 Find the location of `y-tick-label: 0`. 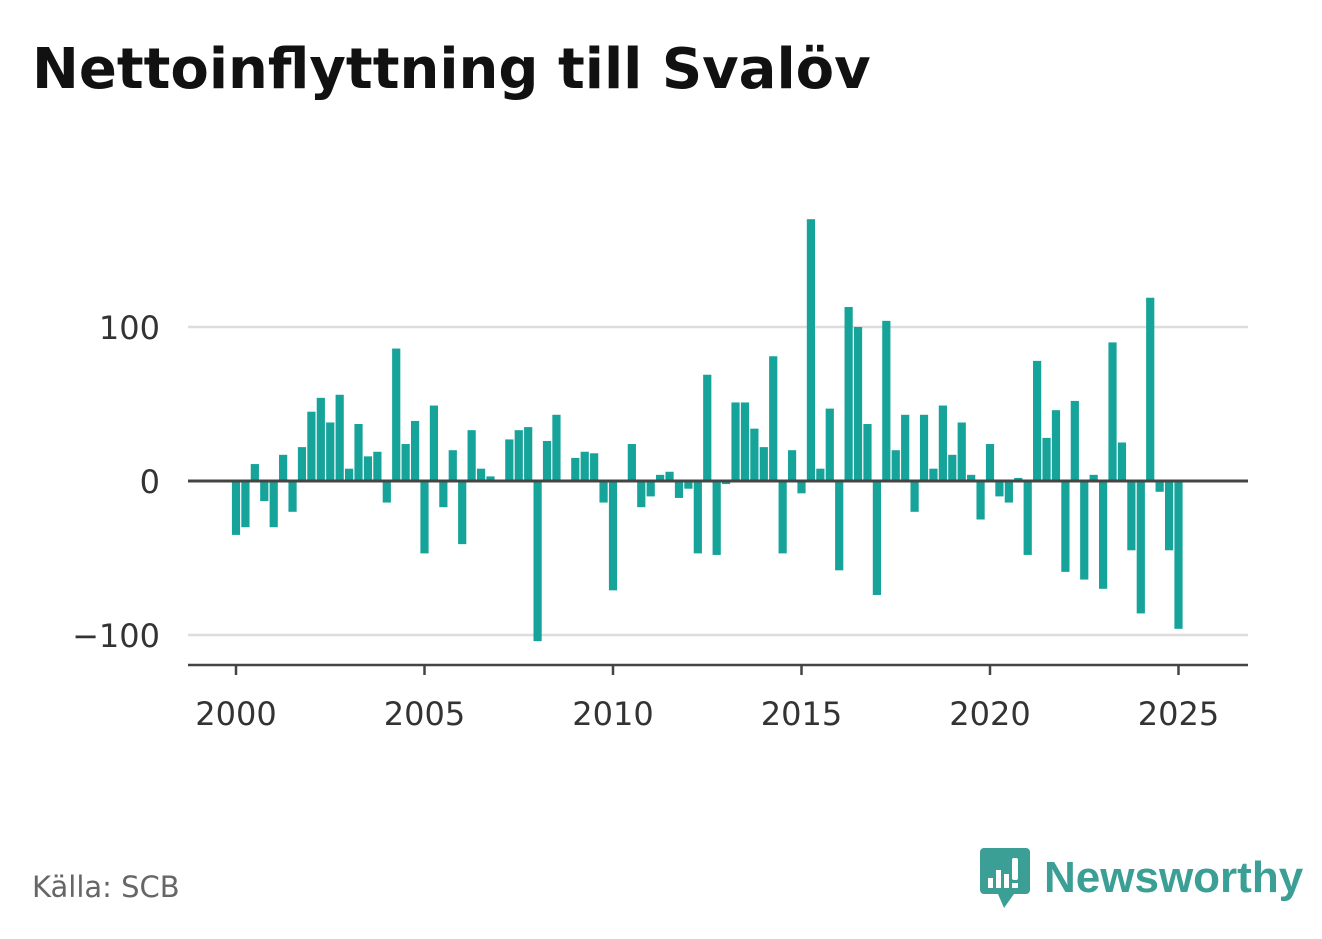

y-tick-label: 0 is located at coordinates (150, 482).